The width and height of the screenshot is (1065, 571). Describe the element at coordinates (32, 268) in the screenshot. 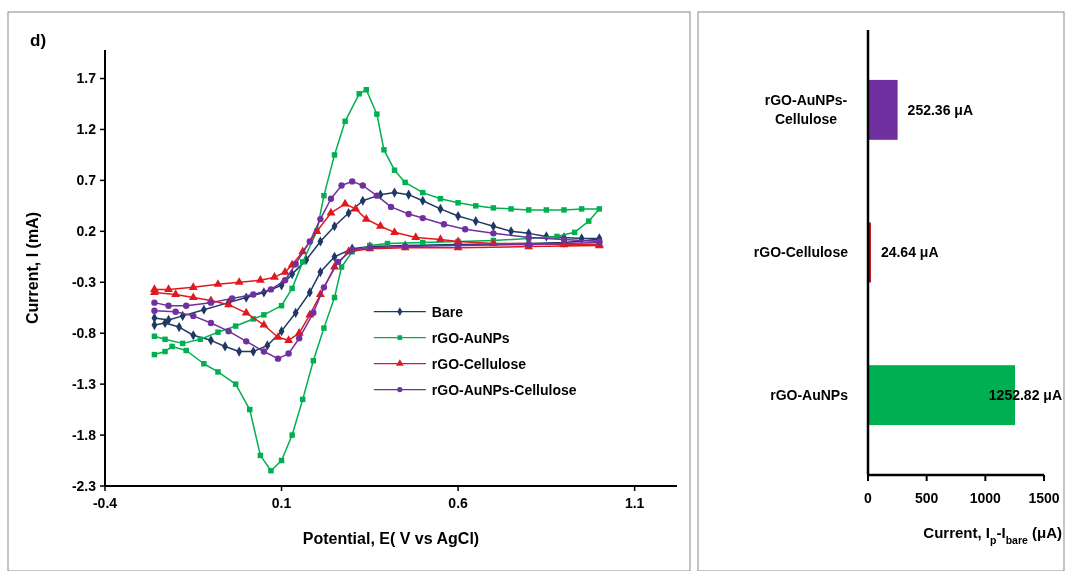

I see `y-axis-title: Current, I (mA)` at that location.